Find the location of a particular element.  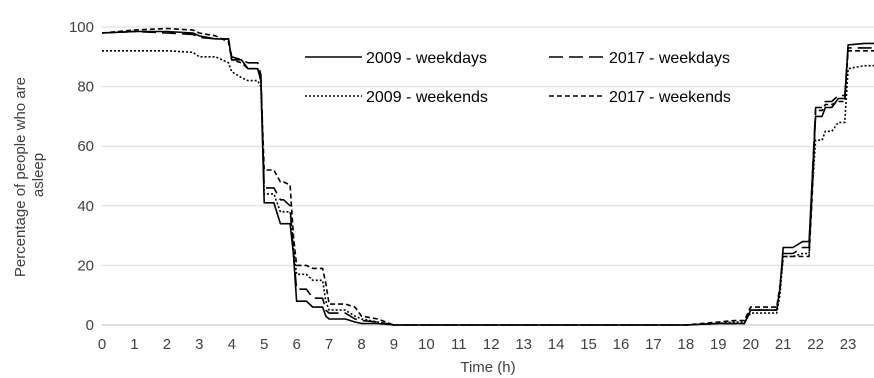

x-tick-label: 19 is located at coordinates (718, 344).